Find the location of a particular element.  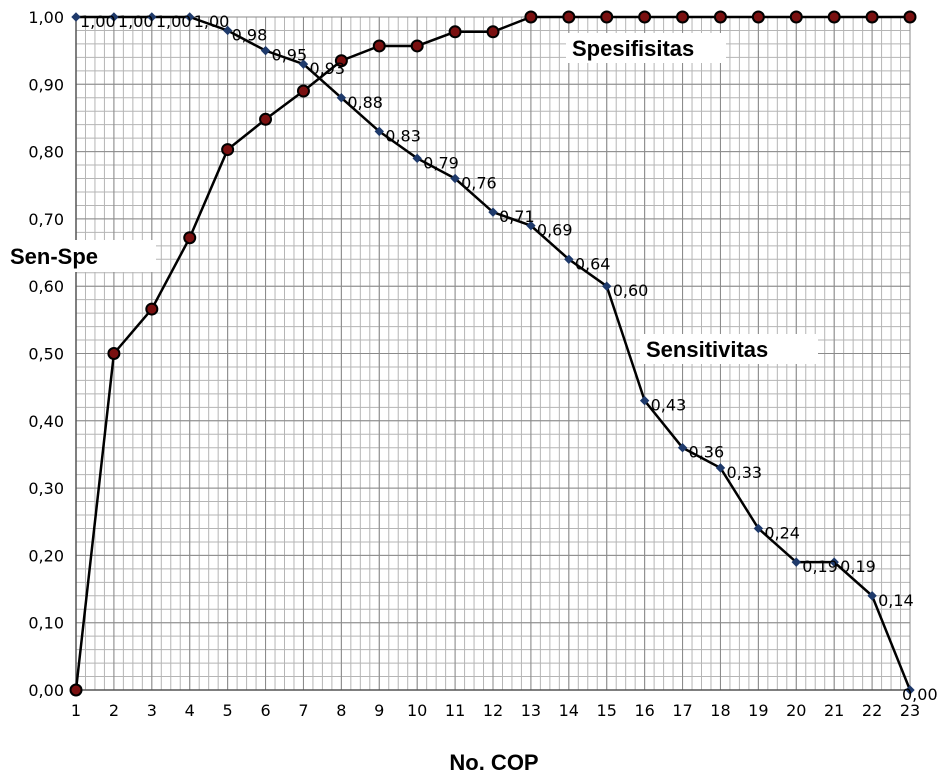

x-tick-label: 13 is located at coordinates (531, 710).